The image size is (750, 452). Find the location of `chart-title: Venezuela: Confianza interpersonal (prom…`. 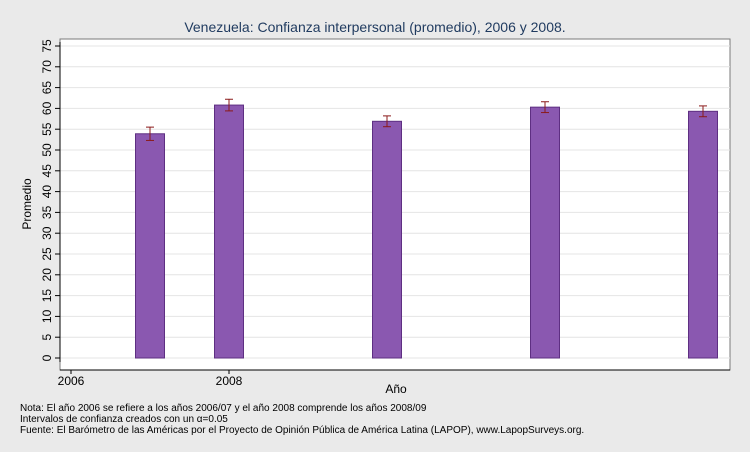

chart-title: Venezuela: Confianza interpersonal (prom… is located at coordinates (374, 27).